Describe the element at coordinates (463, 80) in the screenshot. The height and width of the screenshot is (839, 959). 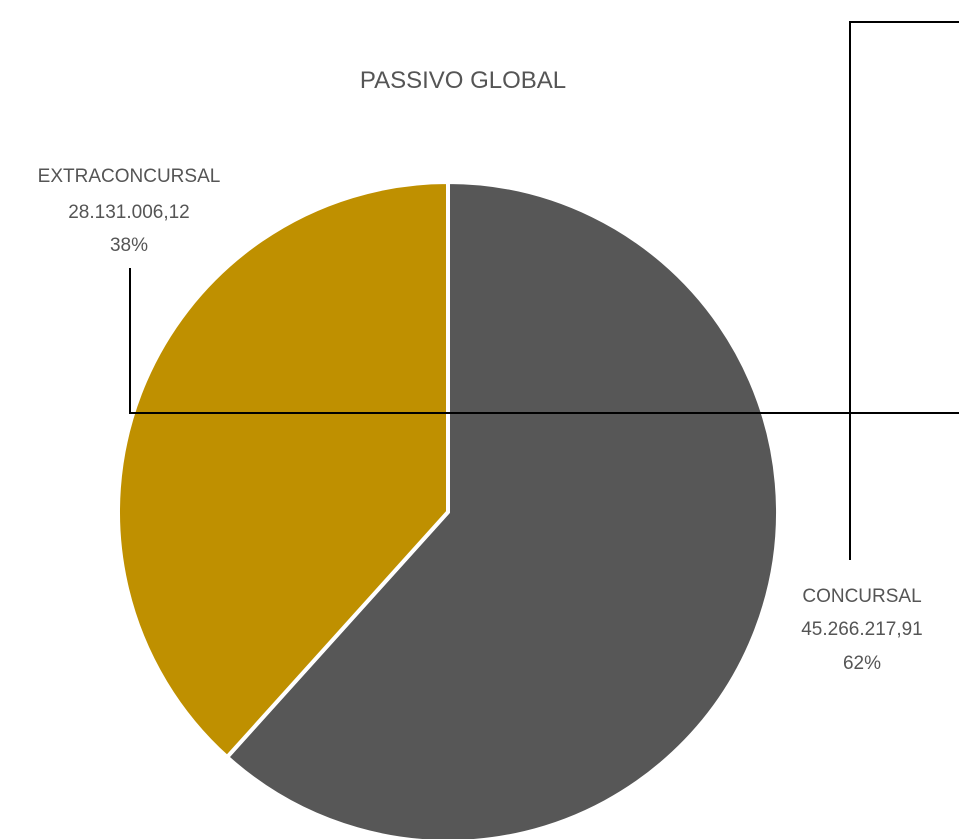
I see `chart-title: PASSIVO GLOBAL` at that location.